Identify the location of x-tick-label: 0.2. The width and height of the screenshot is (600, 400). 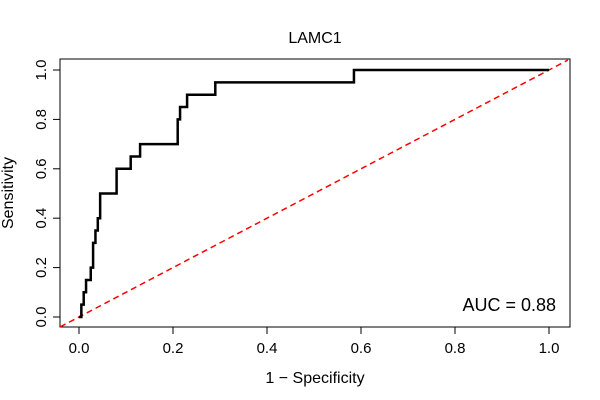
(173, 348).